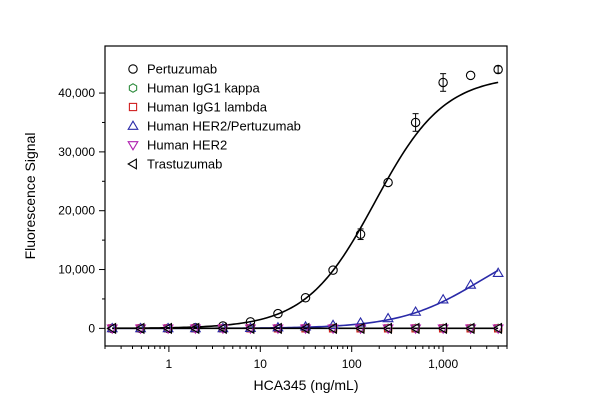 The height and width of the screenshot is (418, 600). Describe the element at coordinates (184, 164) in the screenshot. I see `legend-label: Trastuzumab` at that location.